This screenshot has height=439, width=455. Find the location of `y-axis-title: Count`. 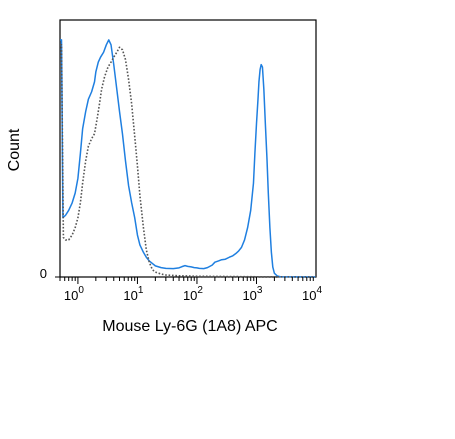

y-axis-title: Count is located at coordinates (14, 149).